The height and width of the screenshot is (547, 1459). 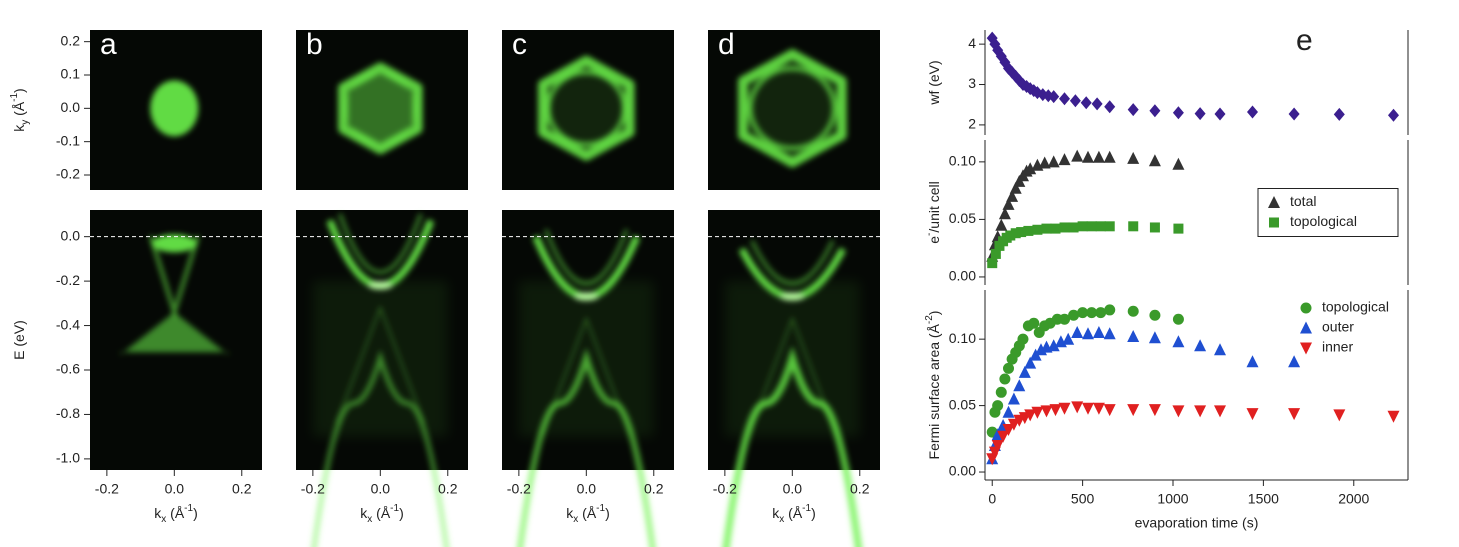 I want to click on y-tick-label: 0.05, so click(x=962, y=218).